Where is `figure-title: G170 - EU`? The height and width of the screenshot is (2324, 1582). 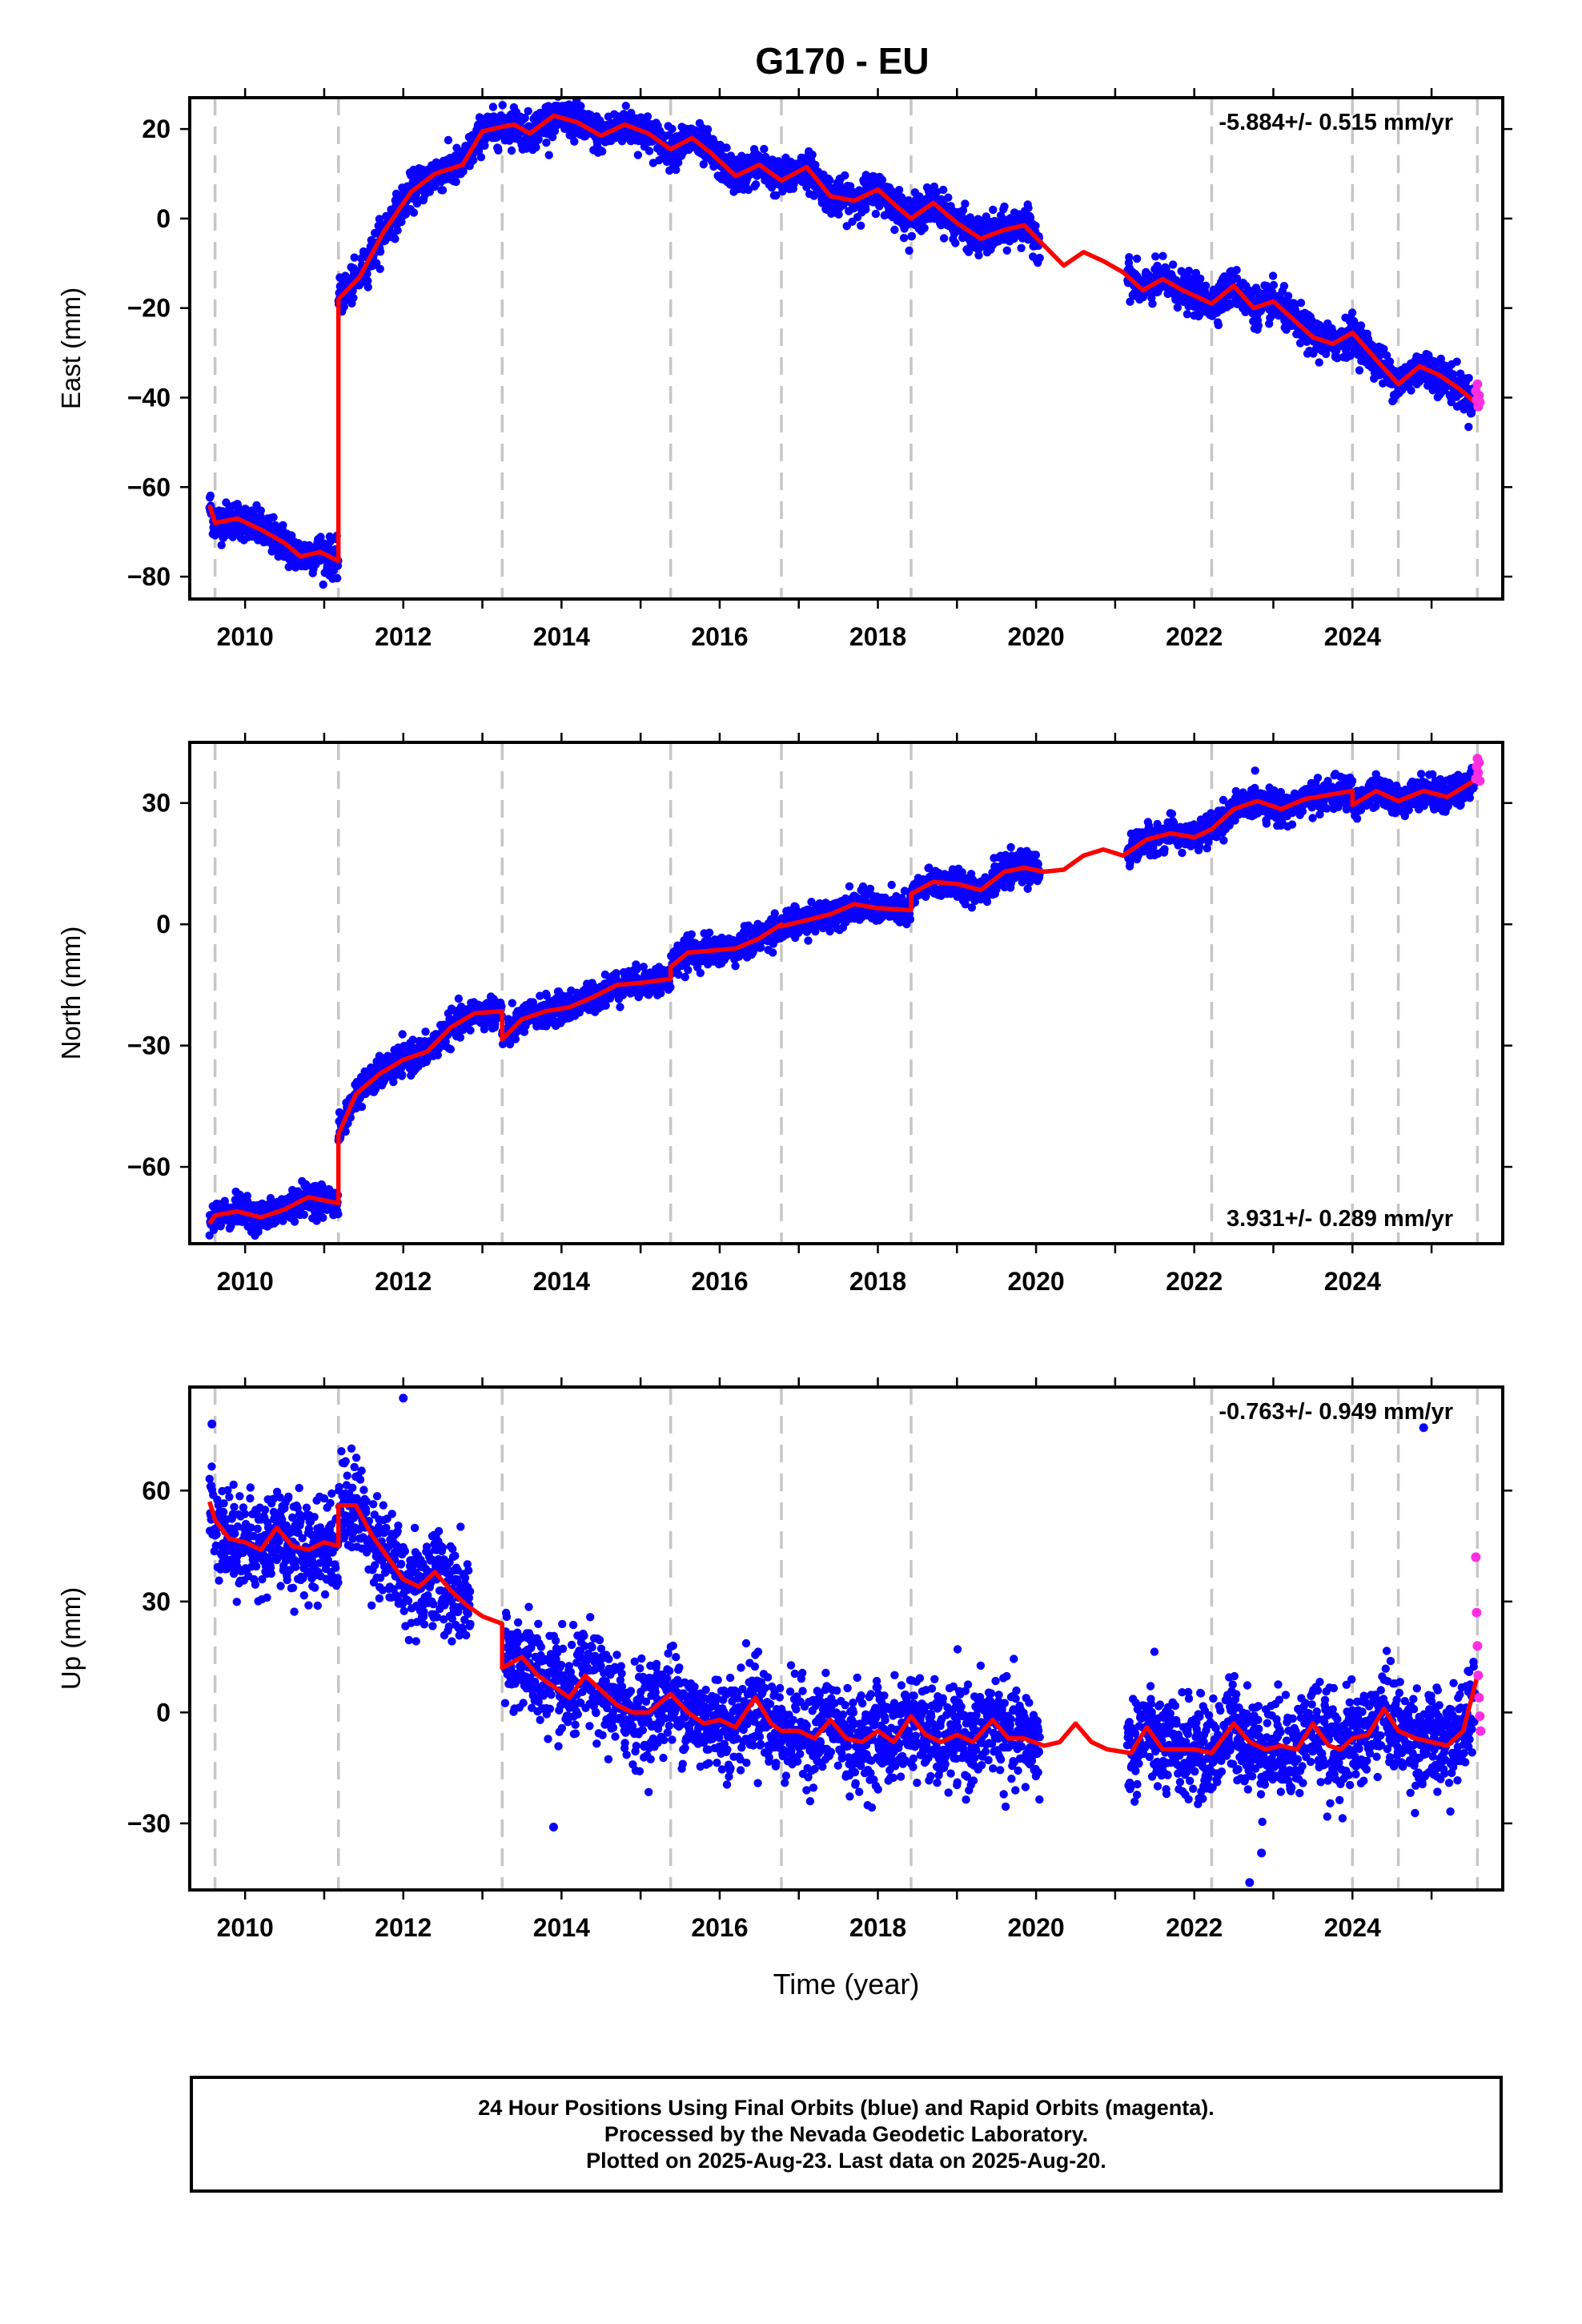
figure-title: G170 - EU is located at coordinates (842, 61).